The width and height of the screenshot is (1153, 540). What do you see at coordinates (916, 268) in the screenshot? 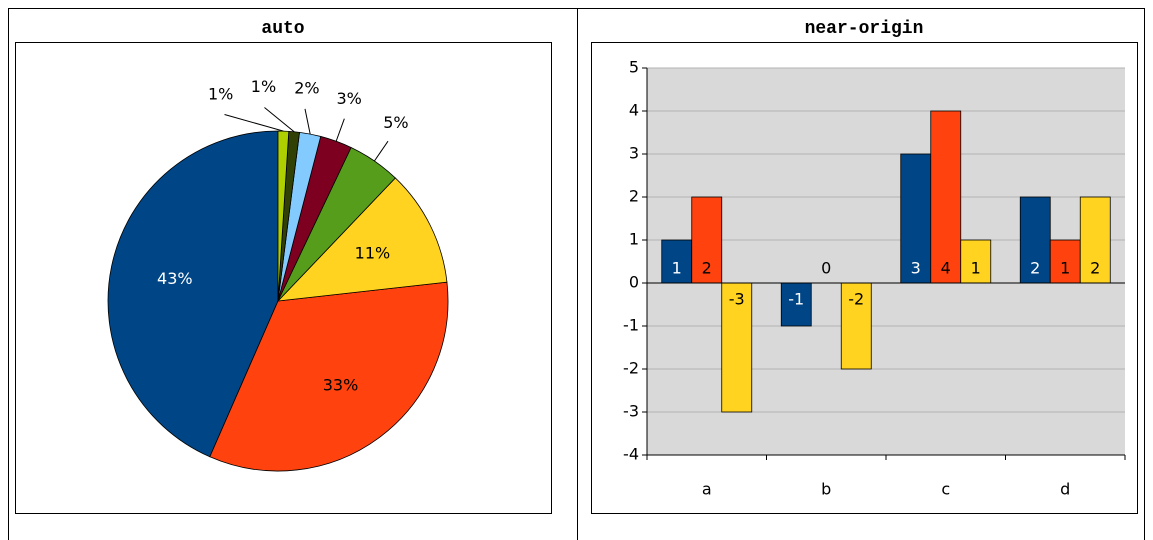
I see `data-label: 3` at bounding box center [916, 268].